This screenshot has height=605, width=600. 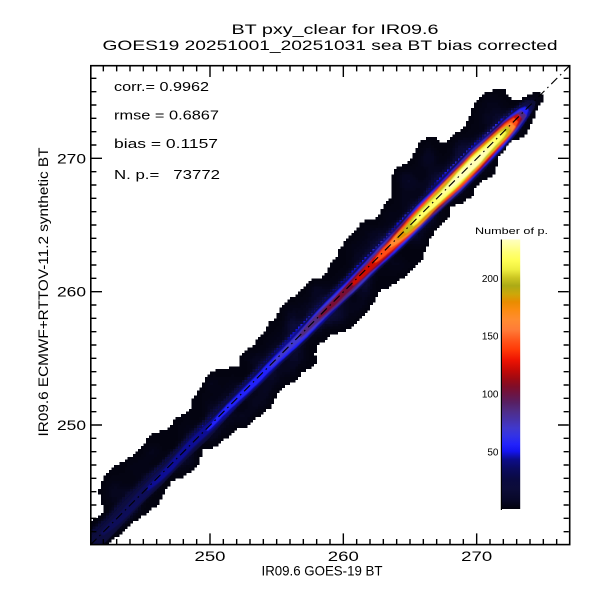 I want to click on svg-text: rmse = 0.6867, so click(x=166, y=115).